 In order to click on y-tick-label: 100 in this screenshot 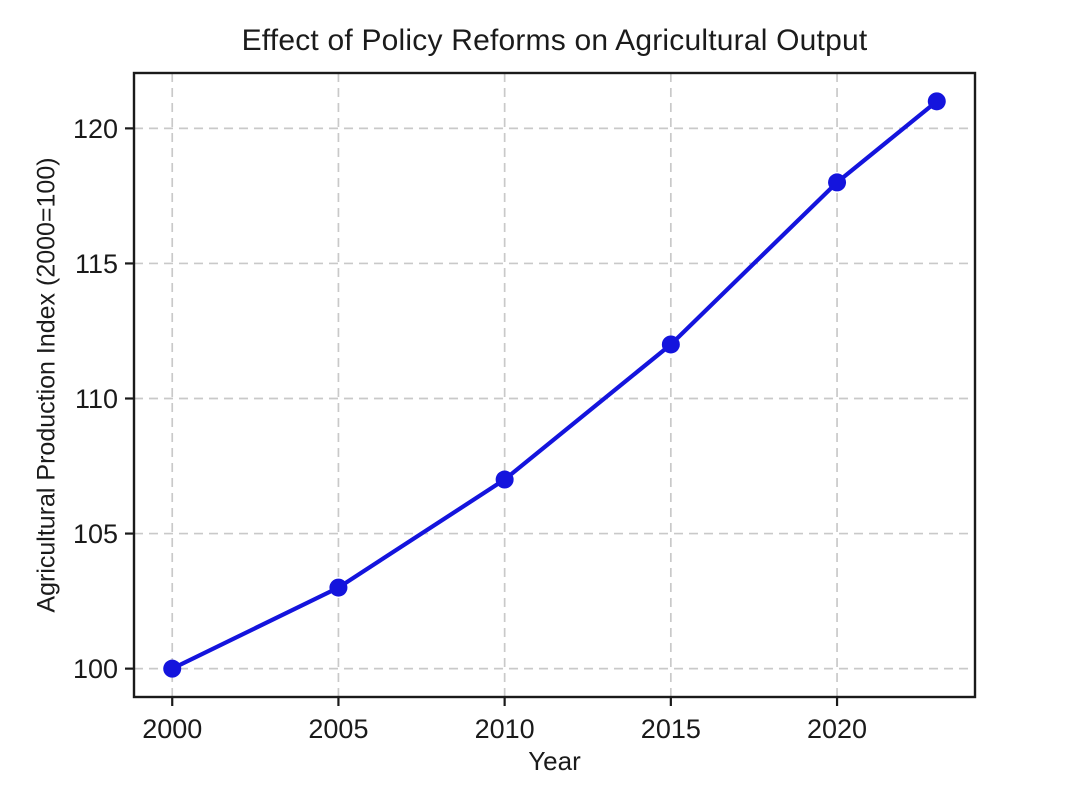, I will do `click(95, 669)`.